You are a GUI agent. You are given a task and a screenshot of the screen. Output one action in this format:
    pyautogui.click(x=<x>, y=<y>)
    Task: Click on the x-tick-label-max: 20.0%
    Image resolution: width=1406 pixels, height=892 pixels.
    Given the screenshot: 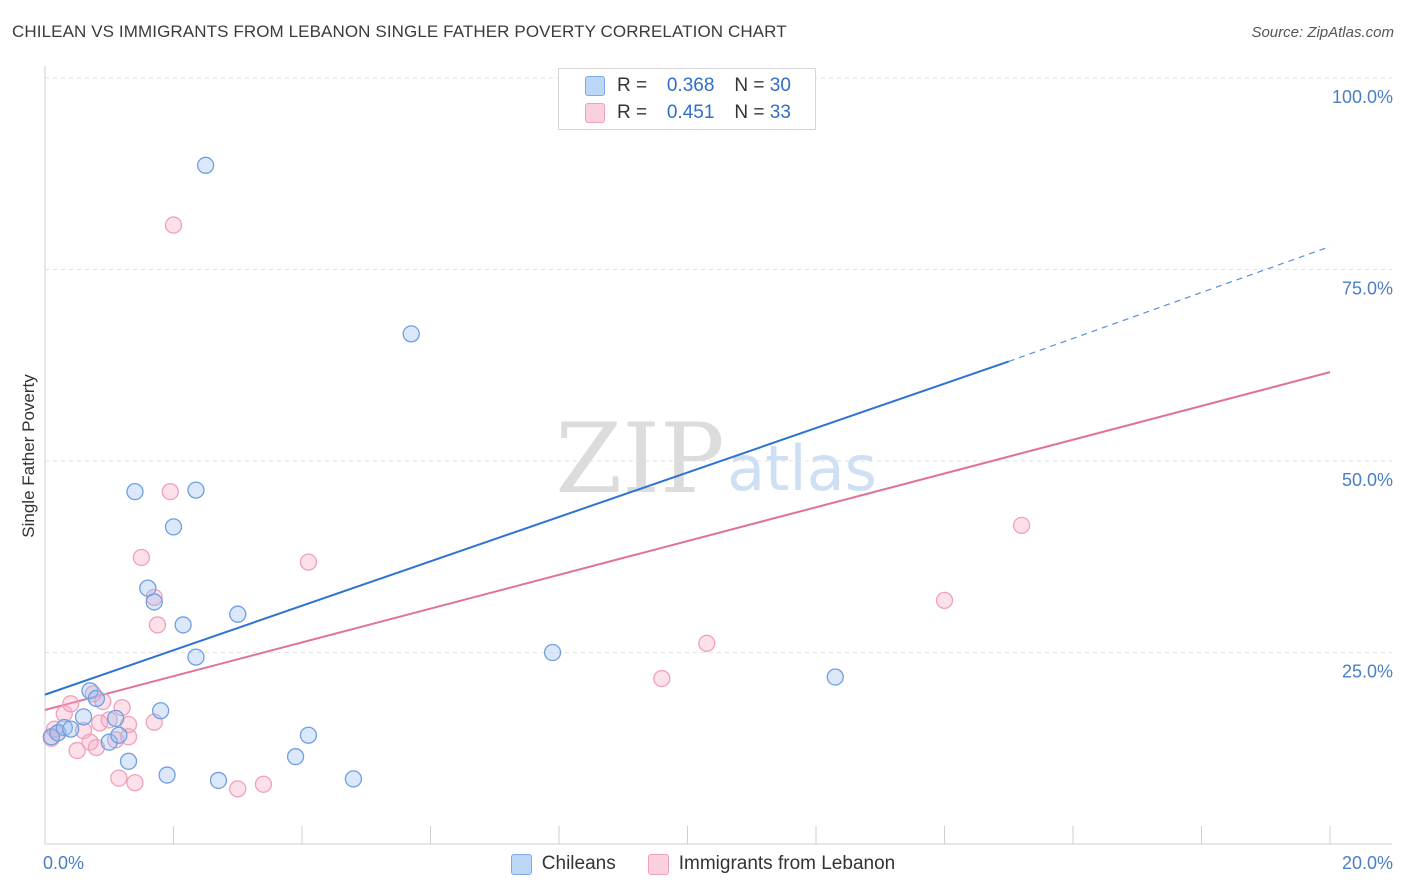 What is the action you would take?
    pyautogui.click(x=1367, y=863)
    